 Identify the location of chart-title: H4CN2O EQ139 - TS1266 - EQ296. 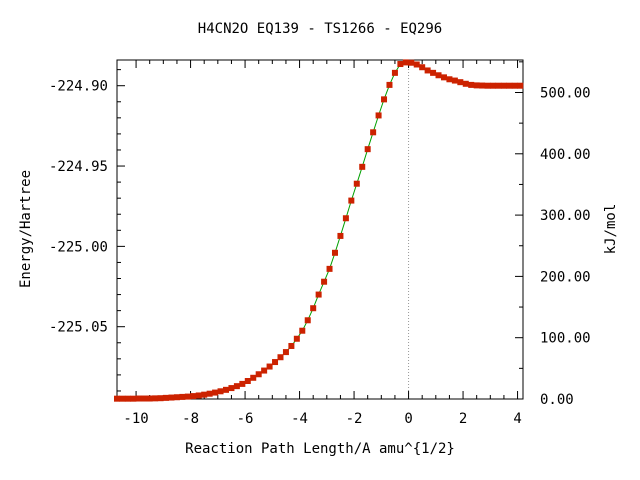
(320, 29).